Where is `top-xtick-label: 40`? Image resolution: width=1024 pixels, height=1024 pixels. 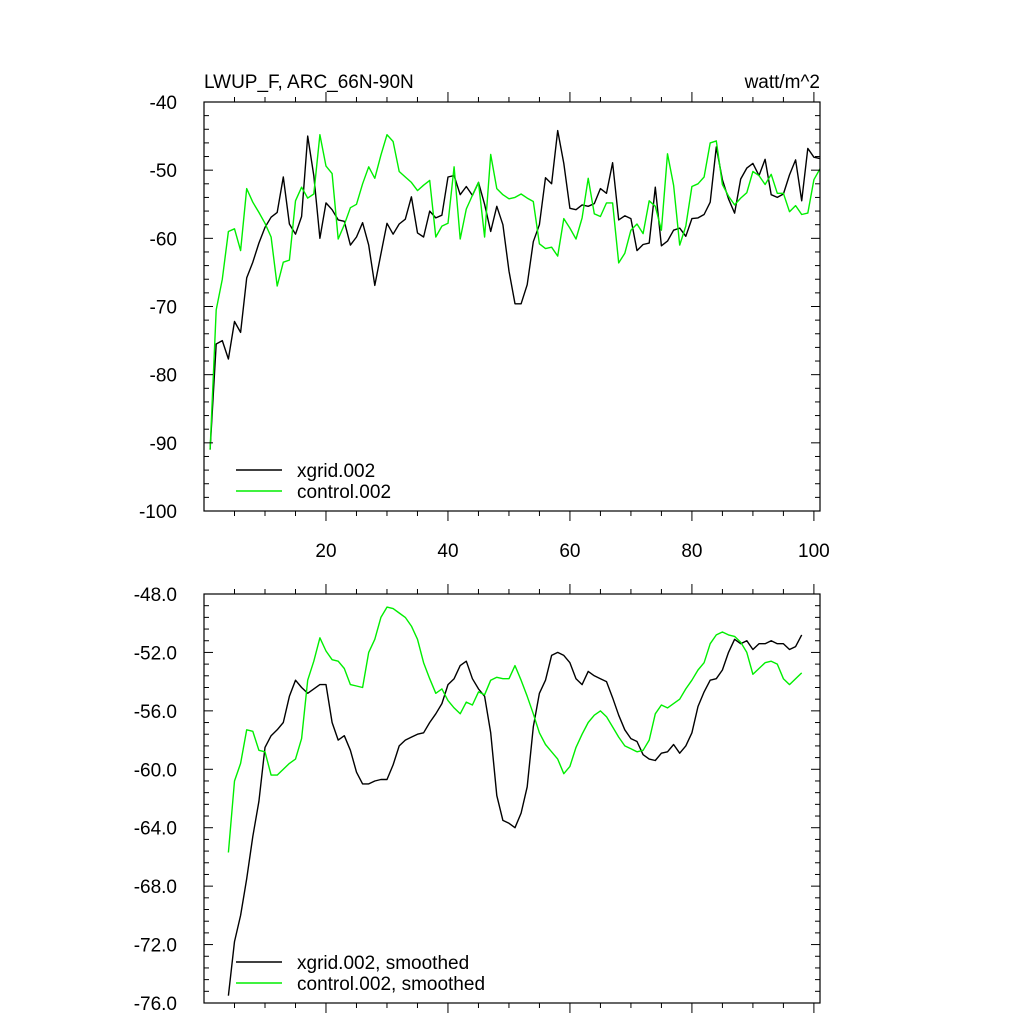 top-xtick-label: 40 is located at coordinates (447, 551).